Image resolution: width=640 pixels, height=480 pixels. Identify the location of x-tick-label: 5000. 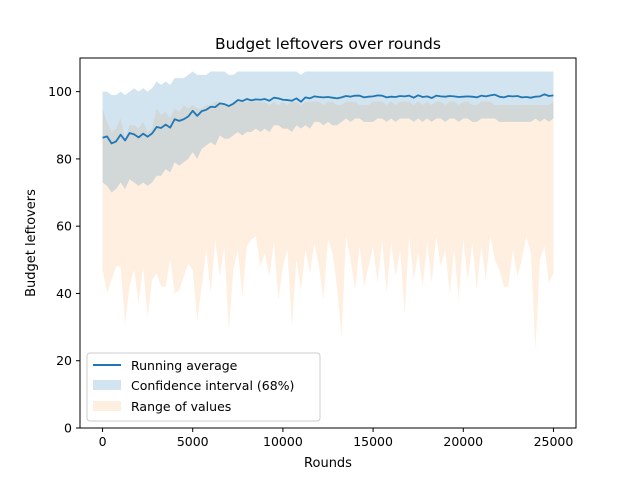
(193, 441).